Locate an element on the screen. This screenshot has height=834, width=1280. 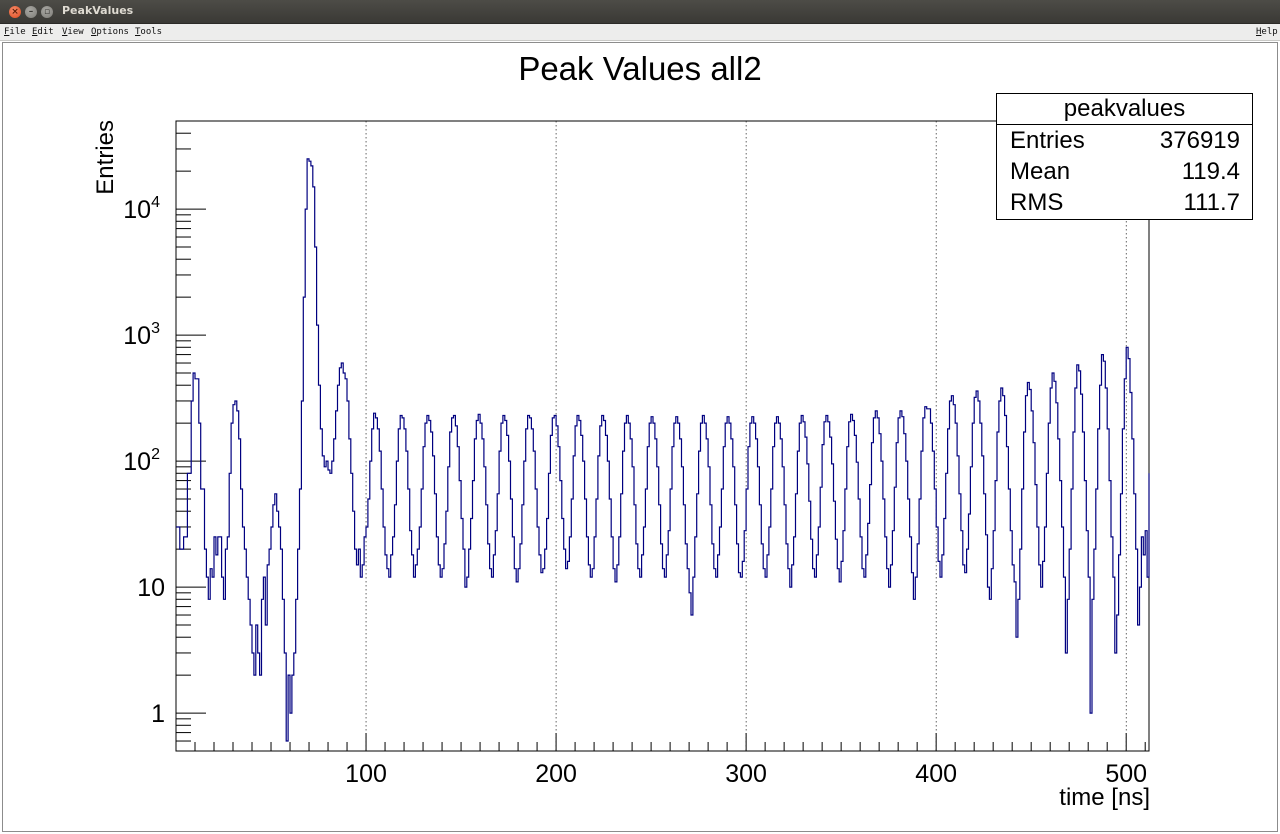
menu-view: View is located at coordinates (73, 32).